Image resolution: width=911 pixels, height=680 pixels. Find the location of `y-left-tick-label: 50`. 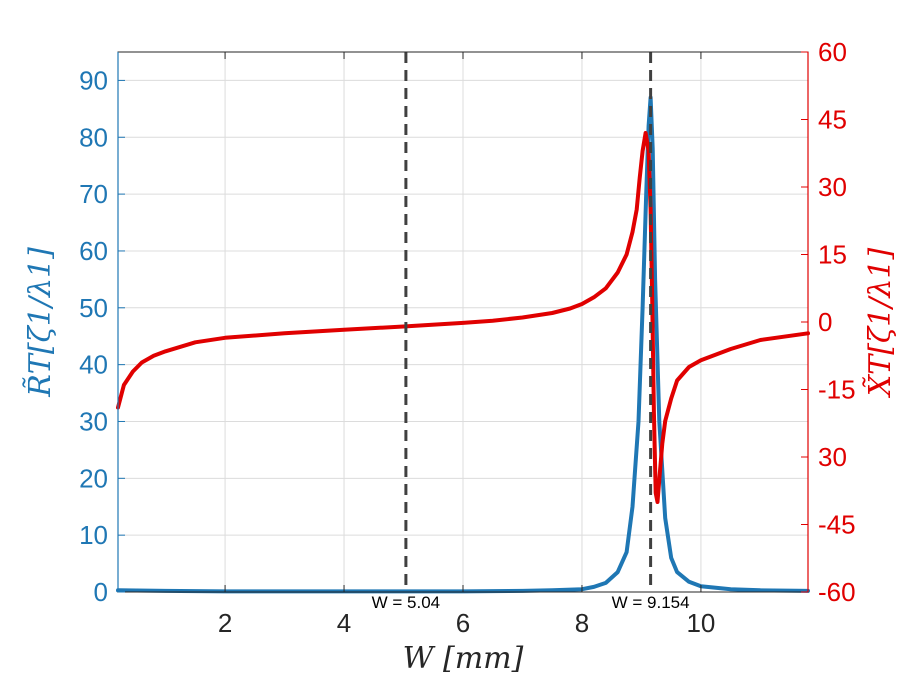

y-left-tick-label: 50 is located at coordinates (93, 308).